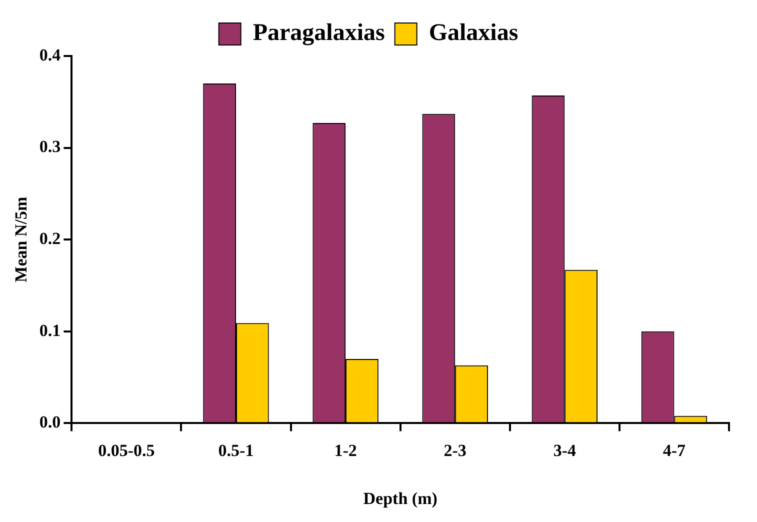  I want to click on x-tick-label: 0.05-0.5, so click(126, 450).